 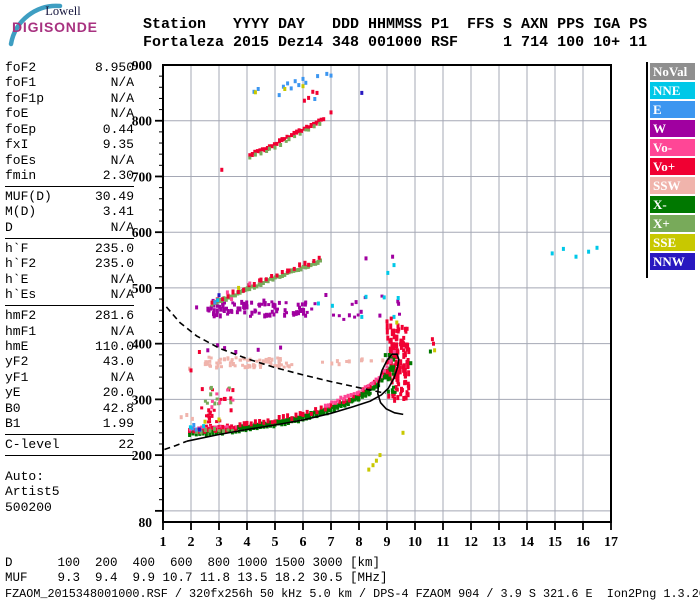 What do you see at coordinates (13, 393) in the screenshot?
I see `param-label: yE` at bounding box center [13, 393].